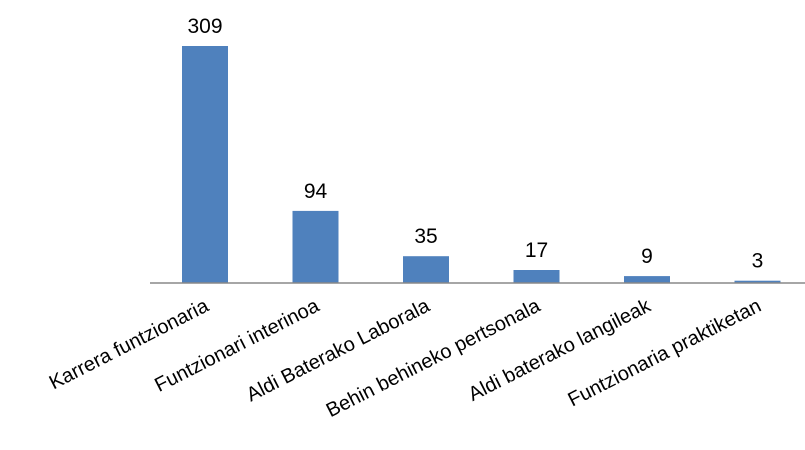  Describe the element at coordinates (647, 256) in the screenshot. I see `value-label-5: 9` at that location.